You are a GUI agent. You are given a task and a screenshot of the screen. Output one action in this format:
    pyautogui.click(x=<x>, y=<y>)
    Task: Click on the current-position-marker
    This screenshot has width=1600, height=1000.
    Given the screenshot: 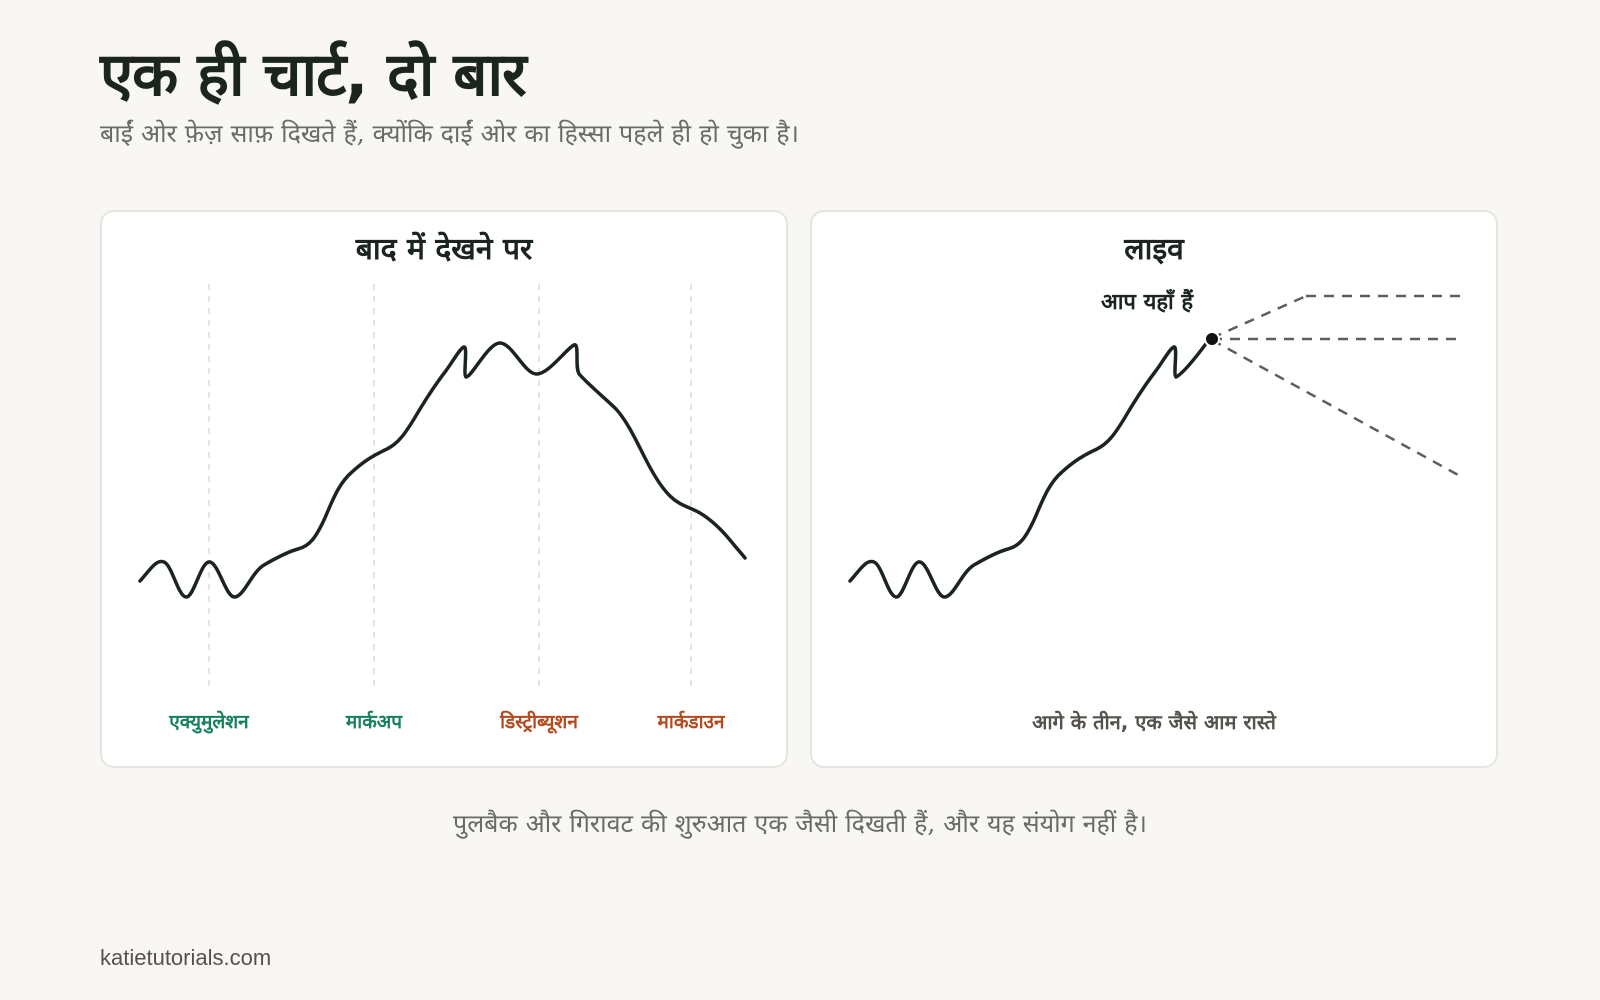 What is the action you would take?
    pyautogui.click(x=1212, y=339)
    